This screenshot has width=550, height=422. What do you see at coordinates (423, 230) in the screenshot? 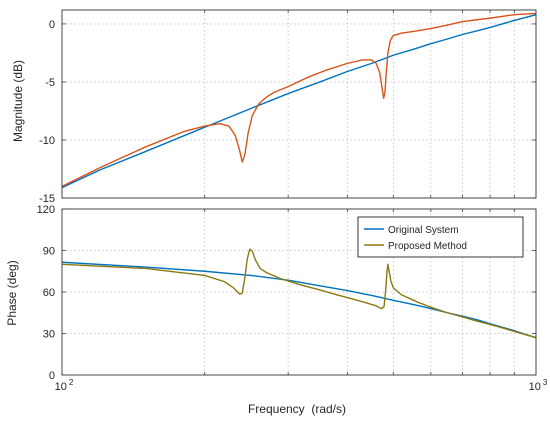
I see `legend-label-1: Original System` at bounding box center [423, 230].